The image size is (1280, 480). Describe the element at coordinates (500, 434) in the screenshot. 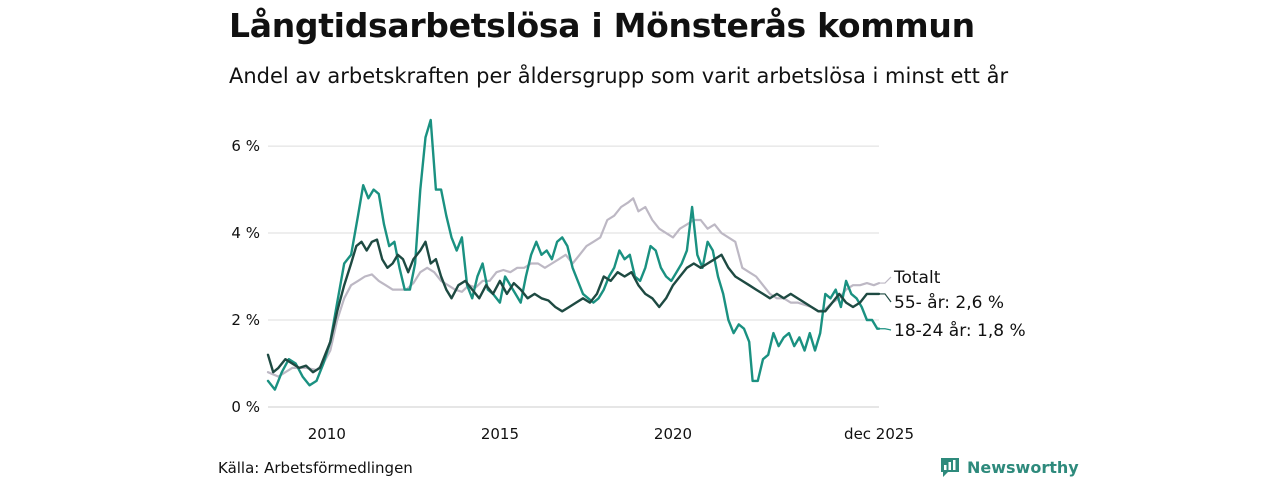

I see `x-tick-label: 2015` at that location.